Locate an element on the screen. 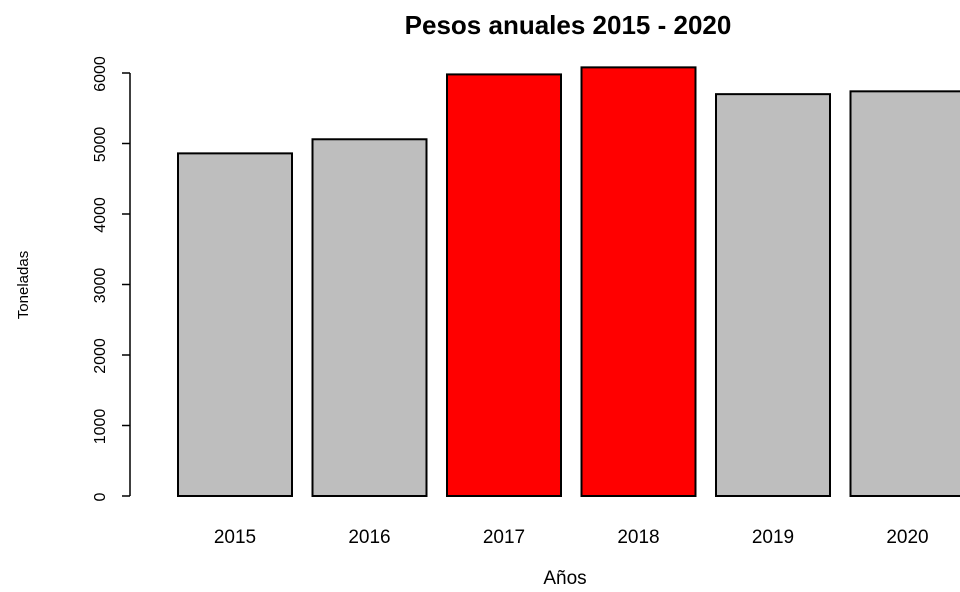 Image resolution: width=960 pixels, height=592 pixels. x-tick-label: 2020 is located at coordinates (907, 537).